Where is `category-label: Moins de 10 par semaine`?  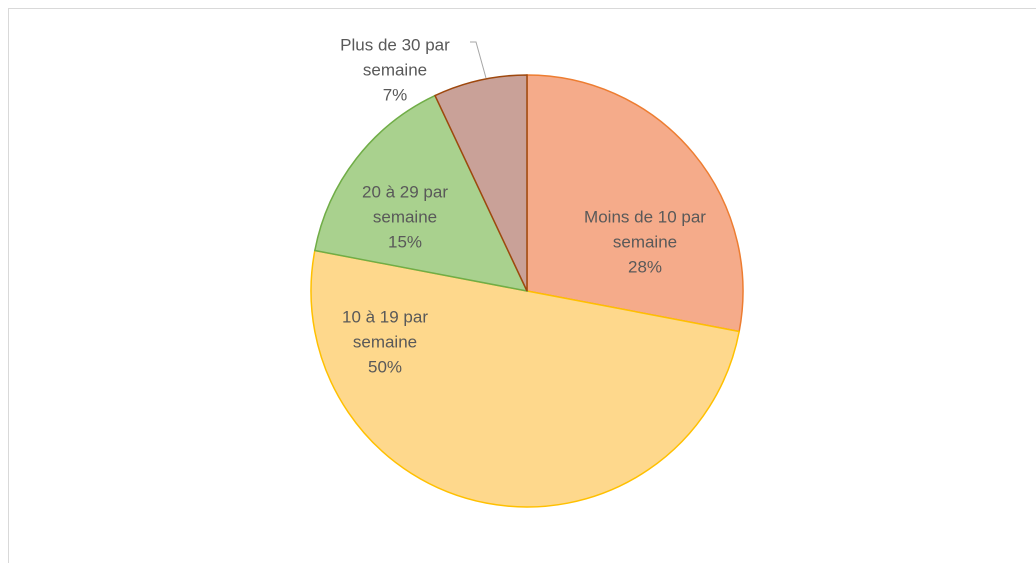
category-label: Moins de 10 par semaine is located at coordinates (645, 229).